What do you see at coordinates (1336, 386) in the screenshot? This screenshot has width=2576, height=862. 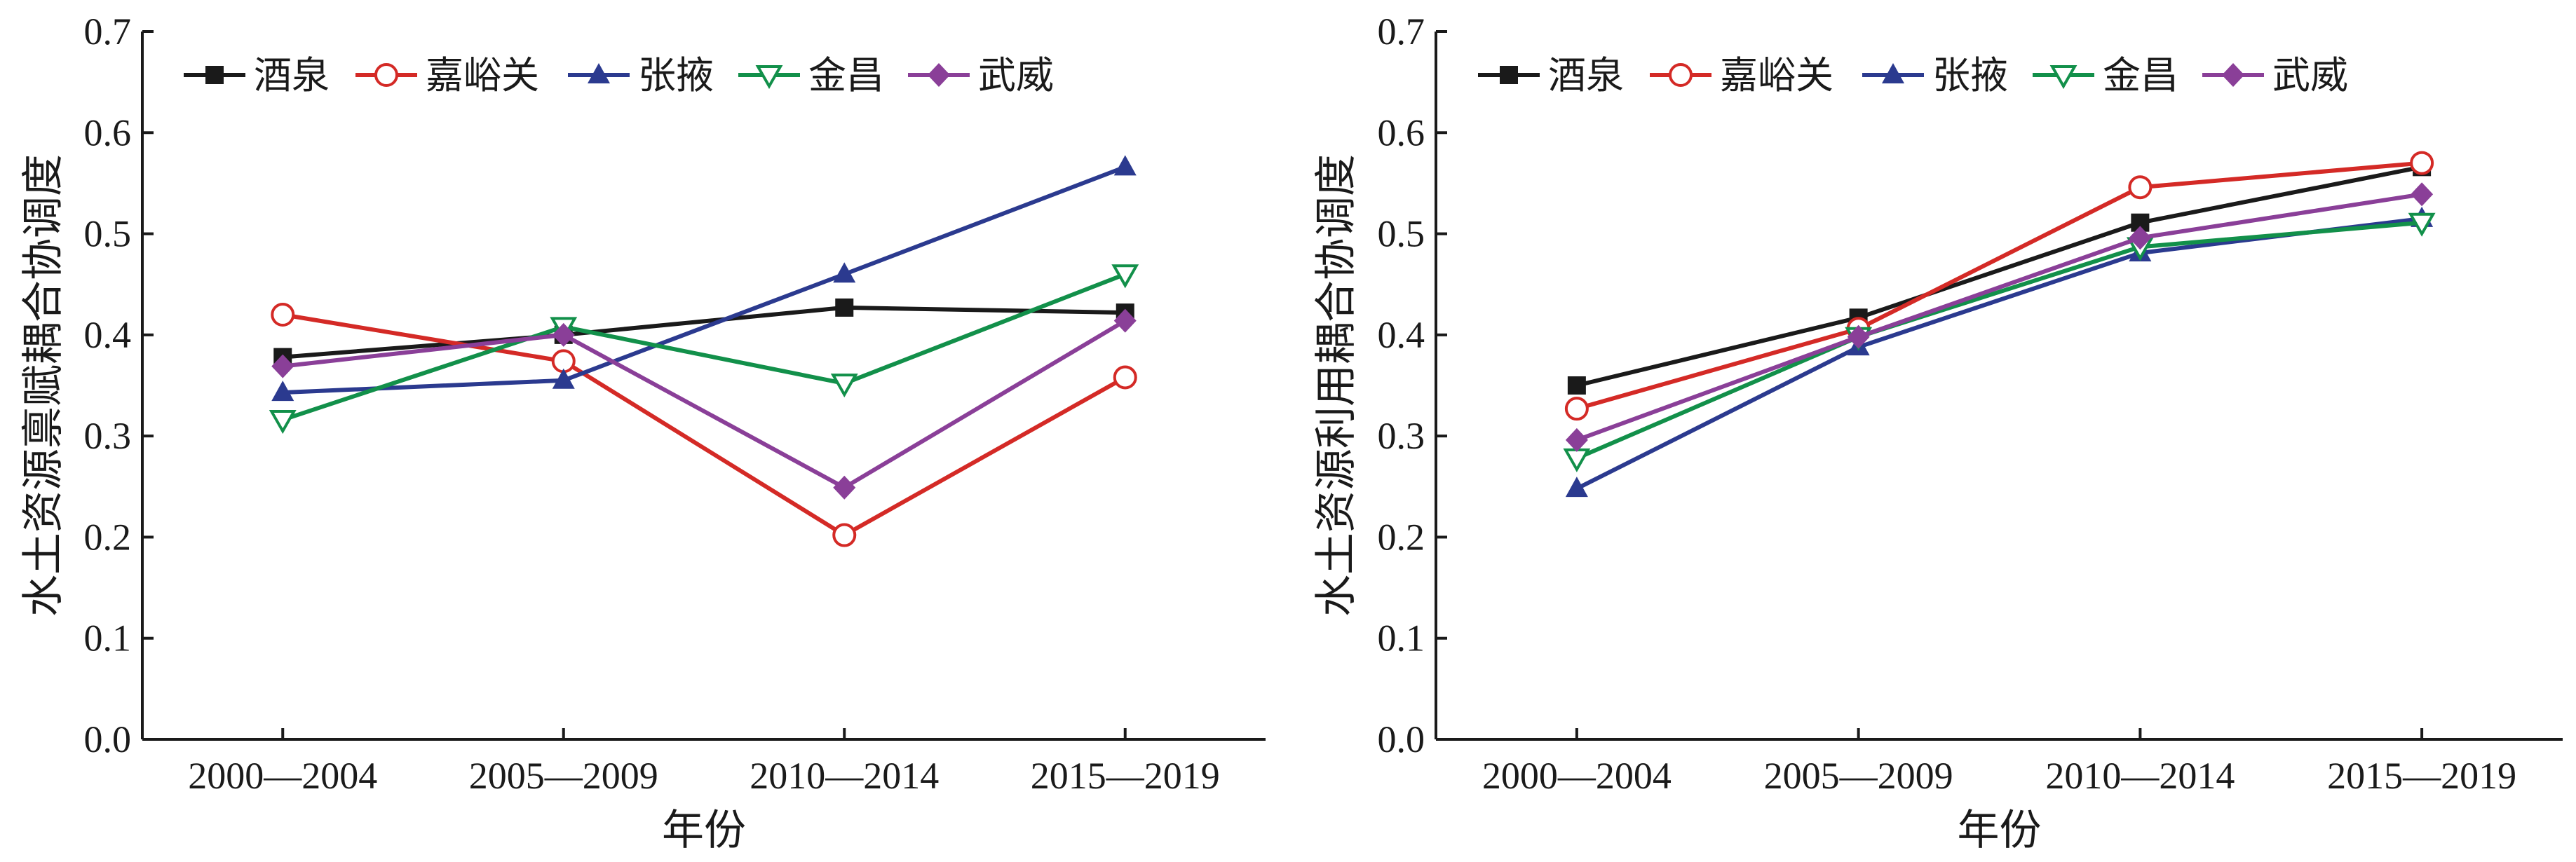 I see `y-axis-title: 水土资源利用耦合协调度` at bounding box center [1336, 386].